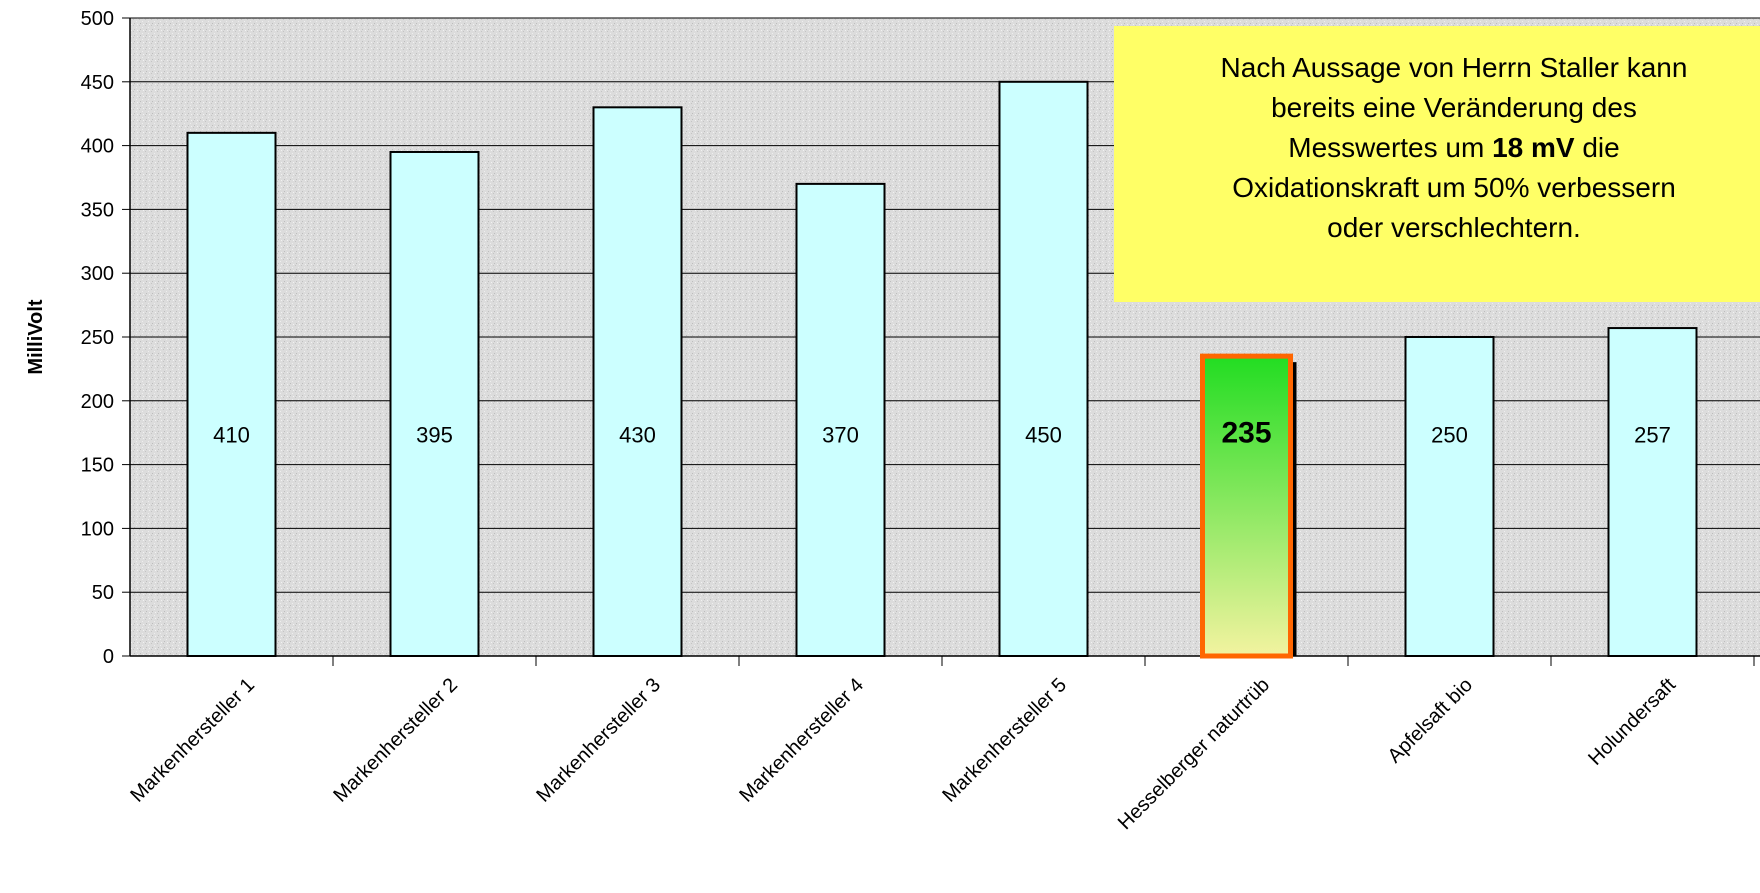 The width and height of the screenshot is (1760, 893). What do you see at coordinates (97, 83) in the screenshot?
I see `y-tick-label: 450` at bounding box center [97, 83].